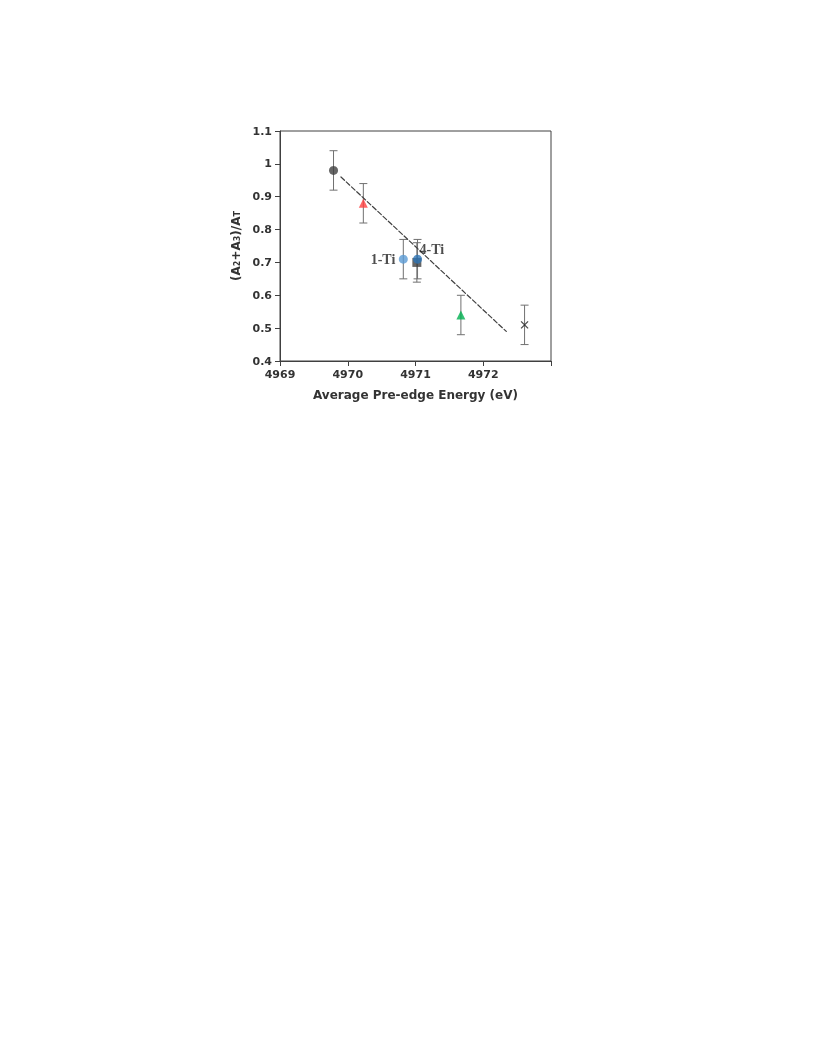 The image size is (816, 1056). Describe the element at coordinates (348, 374) in the screenshot. I see `x-tick-label: 4970` at that location.